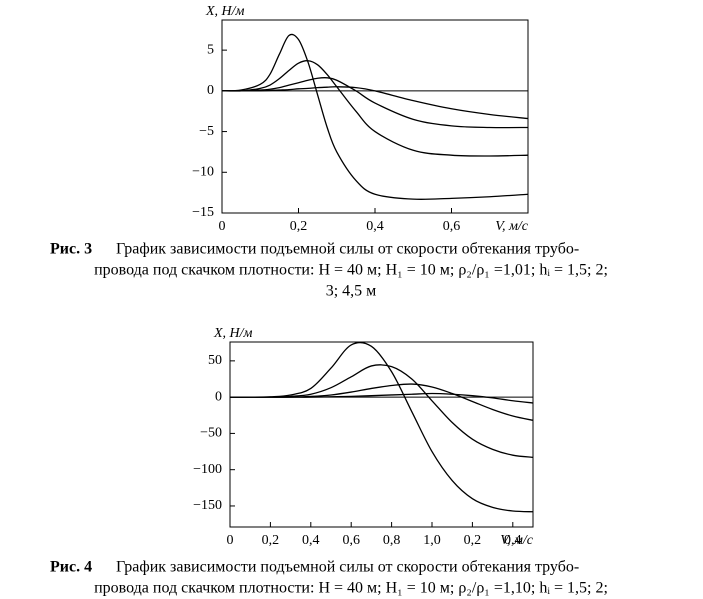  Describe the element at coordinates (206, 131) in the screenshot. I see `y-tick-label: −5` at that location.